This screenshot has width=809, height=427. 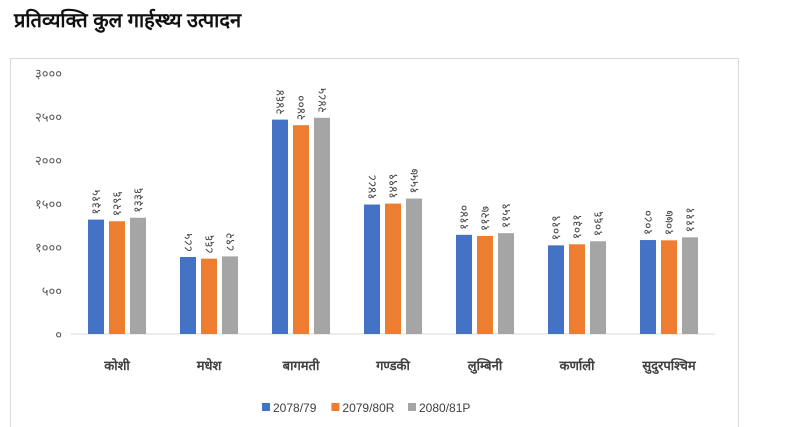 I want to click on chart-title: प्रतिव्यक्ति कुल गार्हस्थ्य उत्पादन, so click(x=128, y=21).